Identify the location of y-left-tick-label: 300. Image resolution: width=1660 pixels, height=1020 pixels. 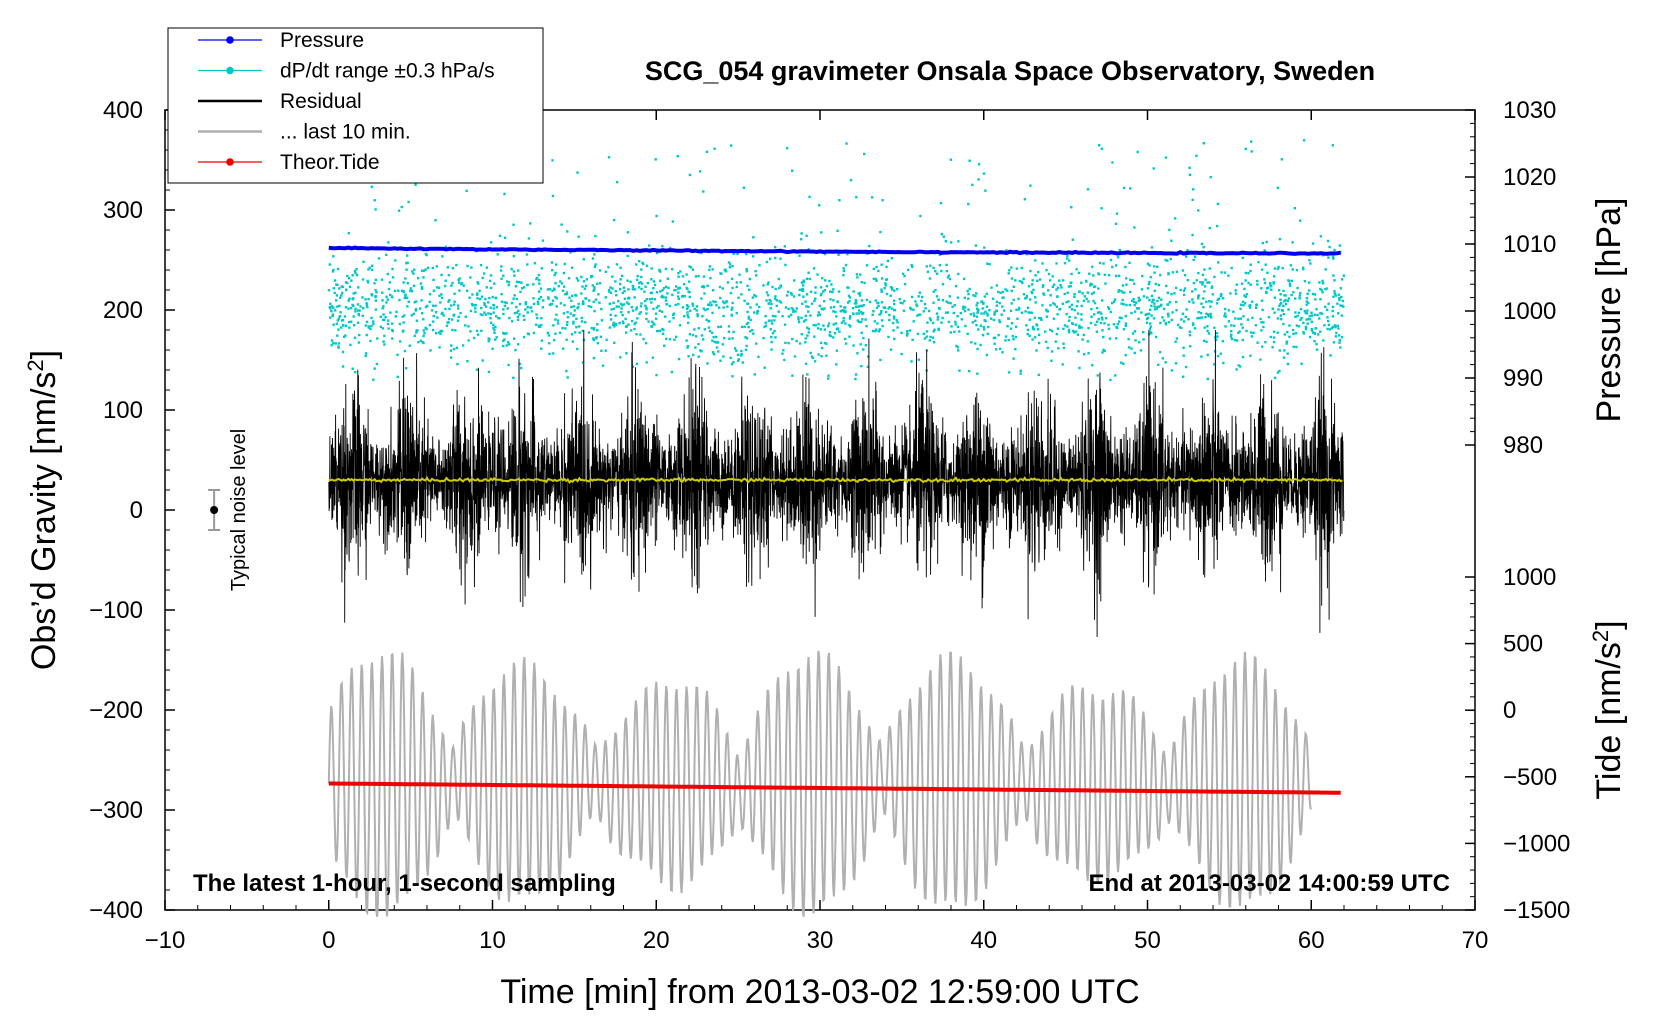
(123, 210).